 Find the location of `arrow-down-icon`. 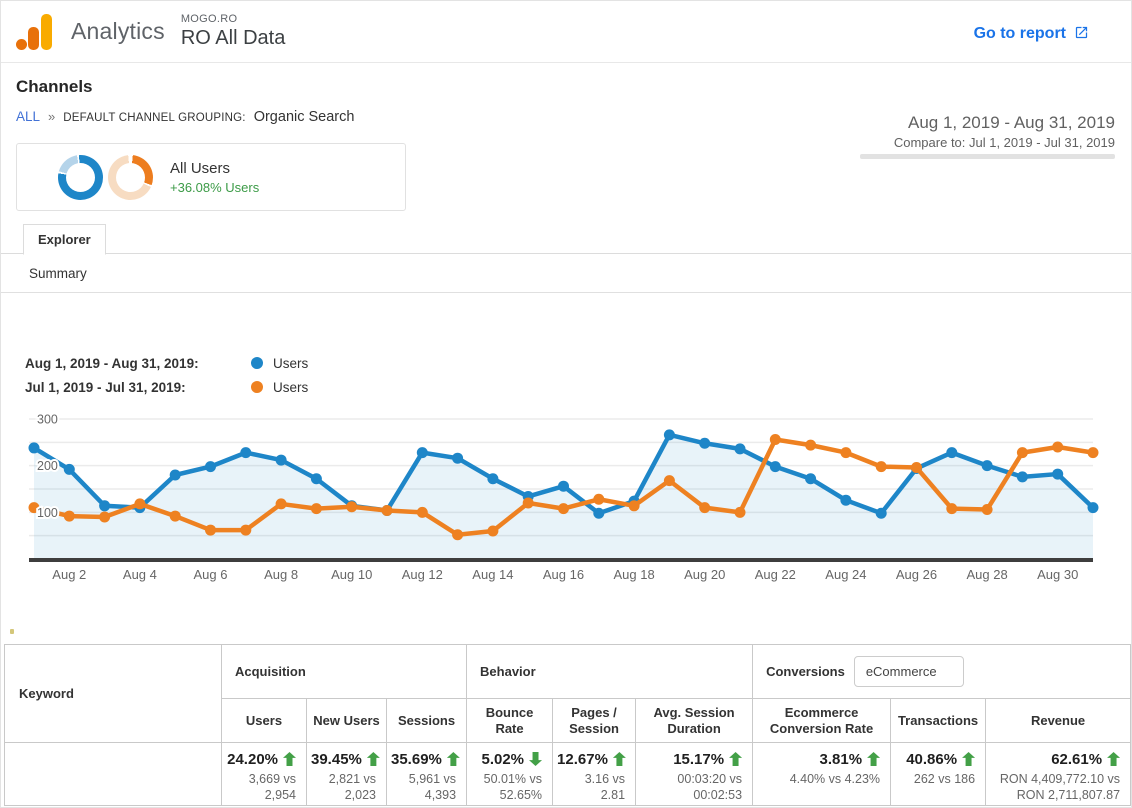

arrow-down-icon is located at coordinates (535, 759).